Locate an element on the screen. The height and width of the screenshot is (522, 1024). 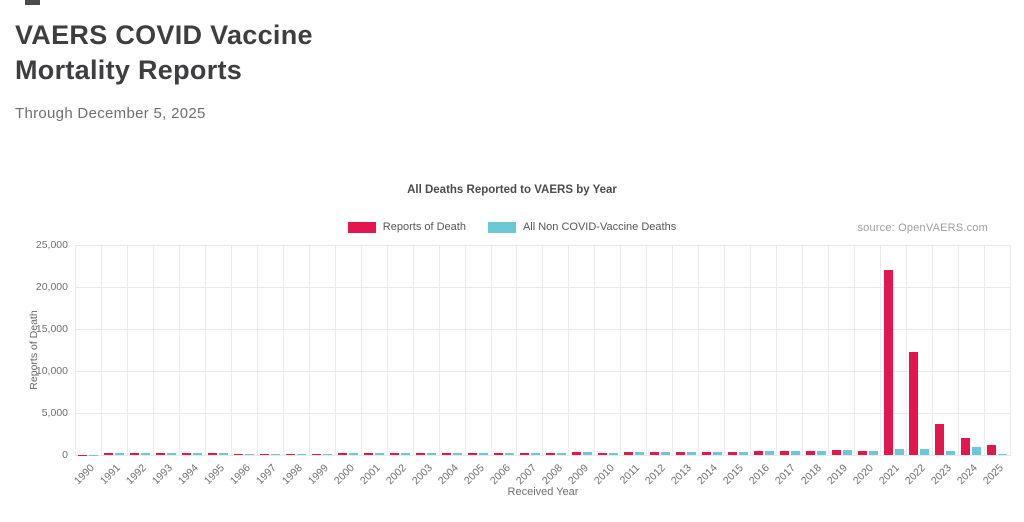
y-tick-label: 25,000 is located at coordinates (51, 245).